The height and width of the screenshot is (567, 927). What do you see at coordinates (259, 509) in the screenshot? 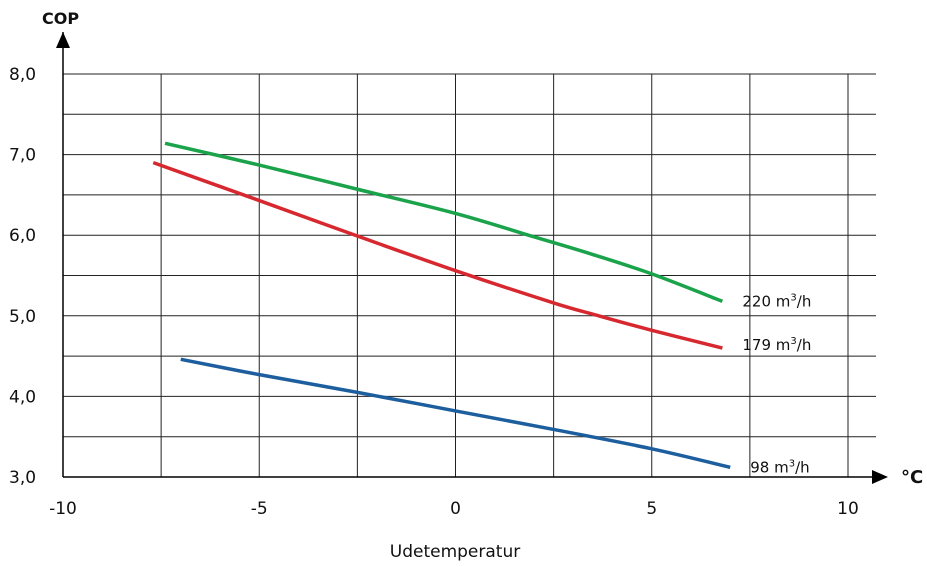
I see `x-tick-label: -5` at bounding box center [259, 509].